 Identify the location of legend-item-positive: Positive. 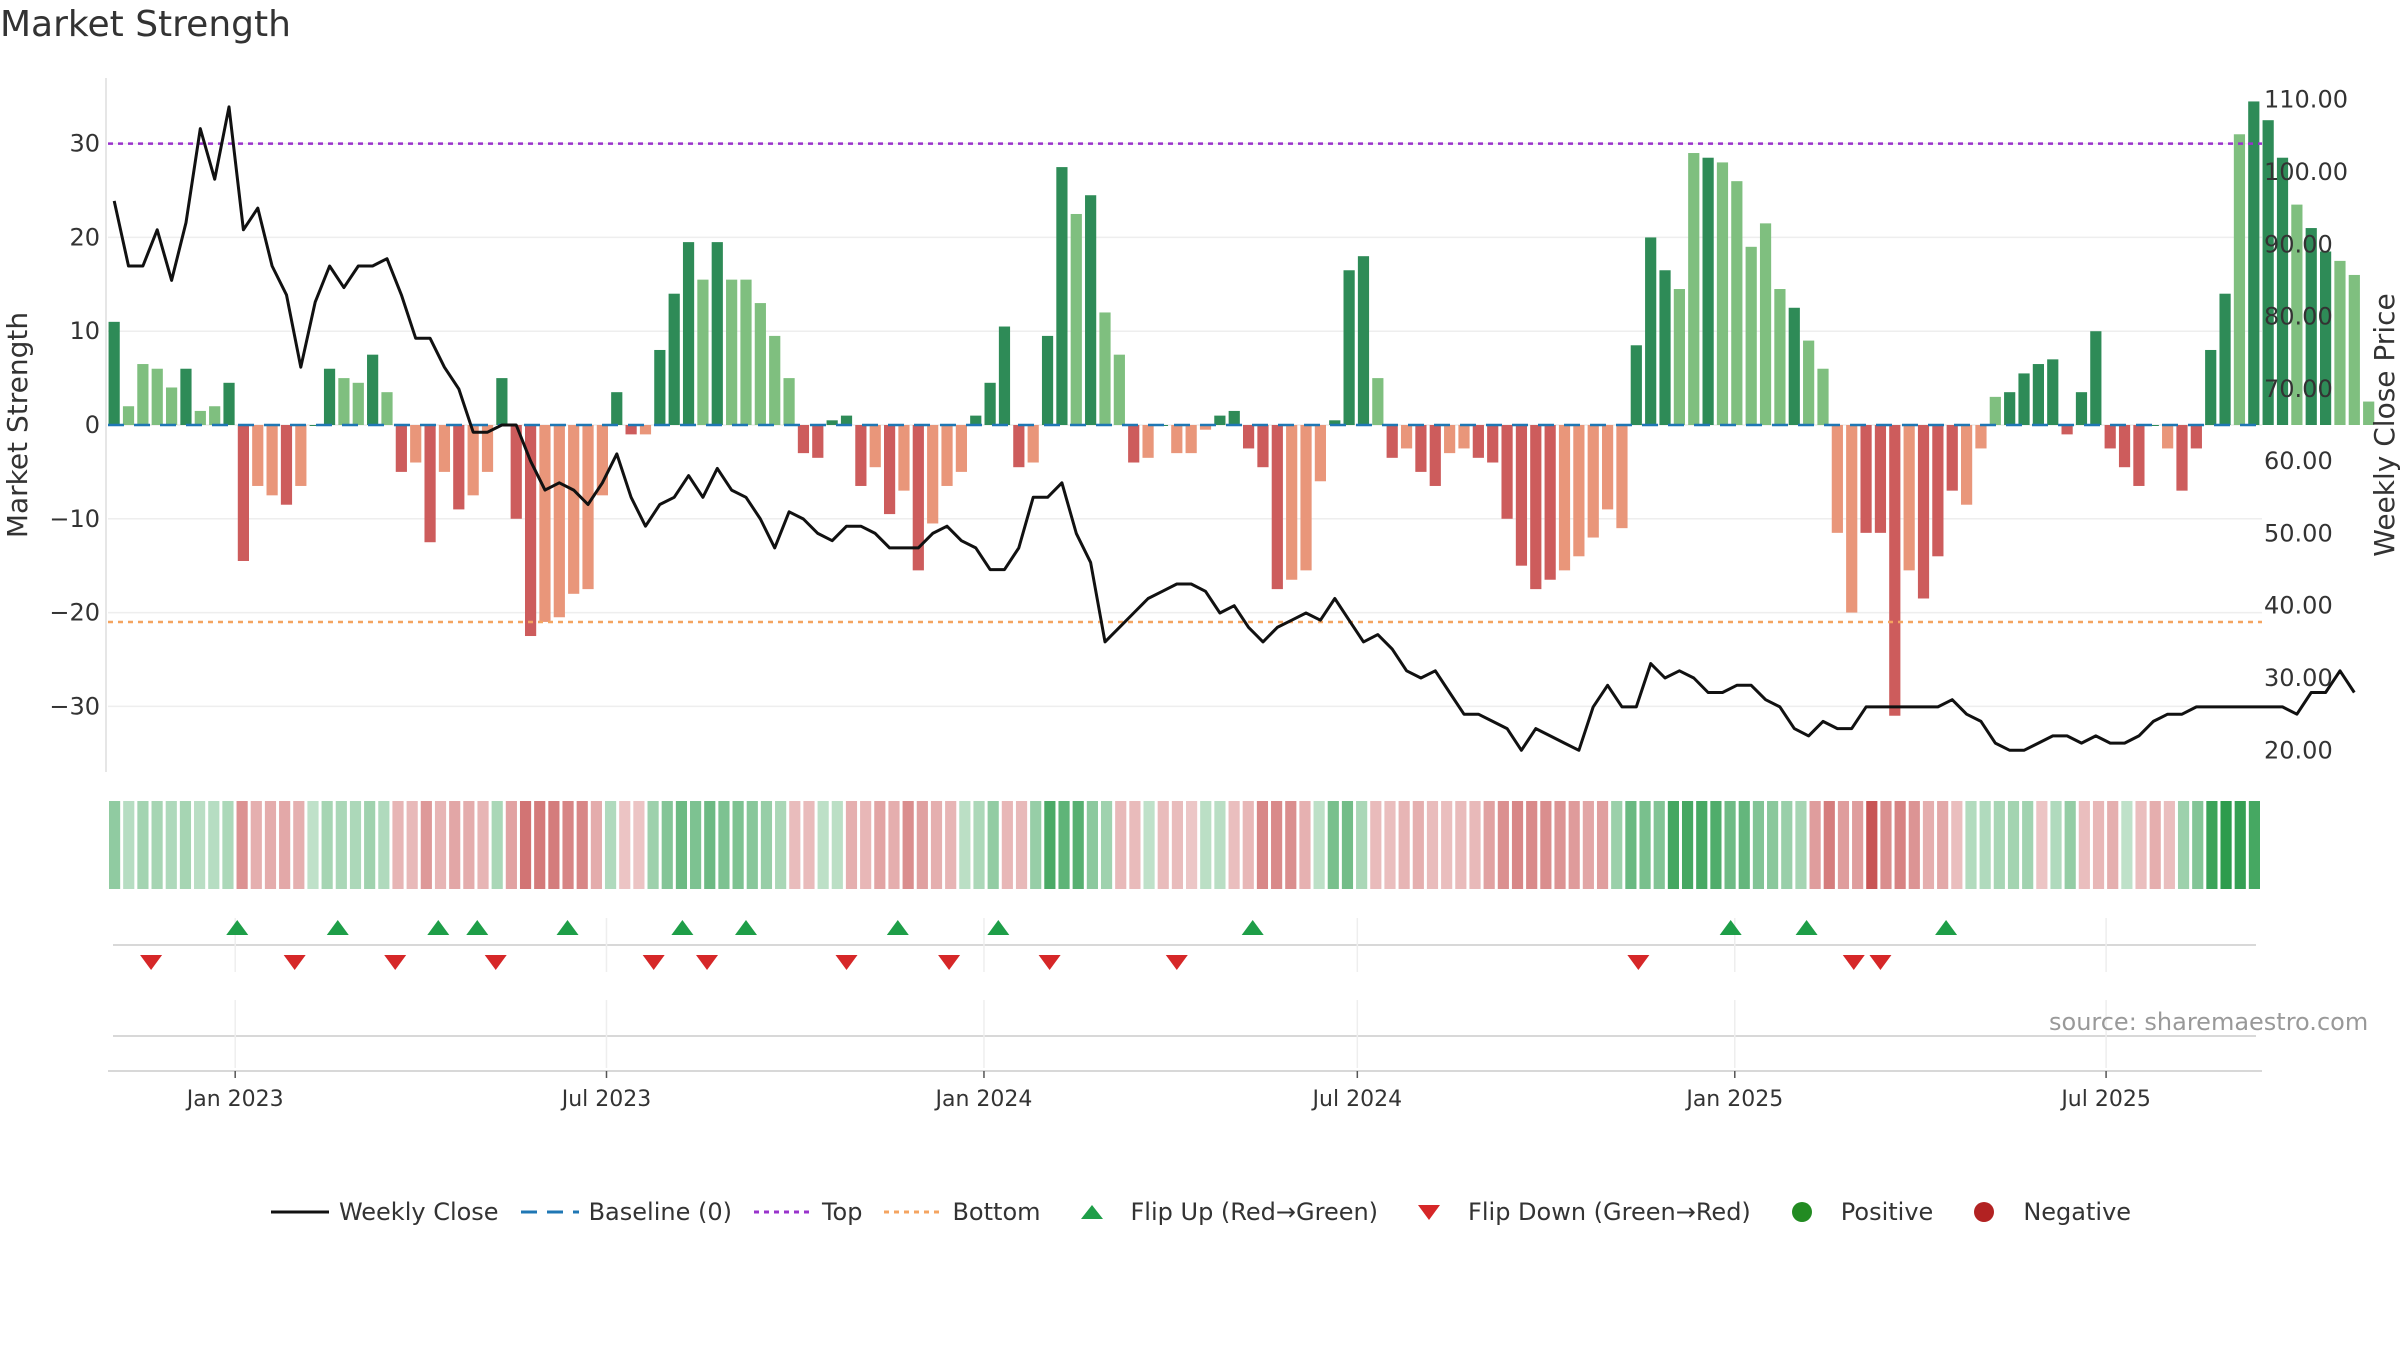
(1852, 1212).